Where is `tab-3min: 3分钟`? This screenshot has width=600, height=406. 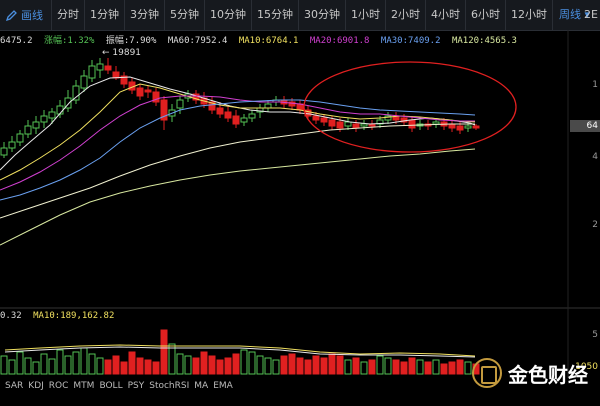 tab-3min: 3分钟 is located at coordinates (145, 15).